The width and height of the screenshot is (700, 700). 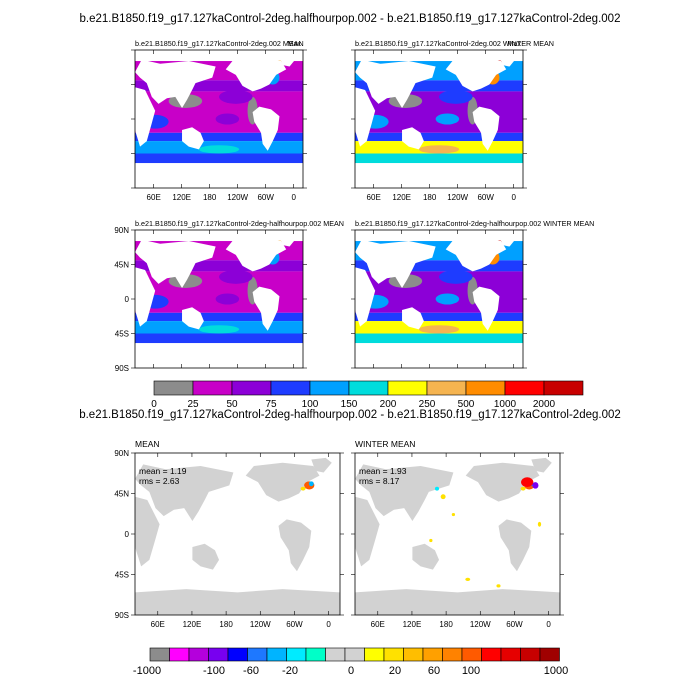 I want to click on y-tick-label: 0, so click(x=127, y=534).